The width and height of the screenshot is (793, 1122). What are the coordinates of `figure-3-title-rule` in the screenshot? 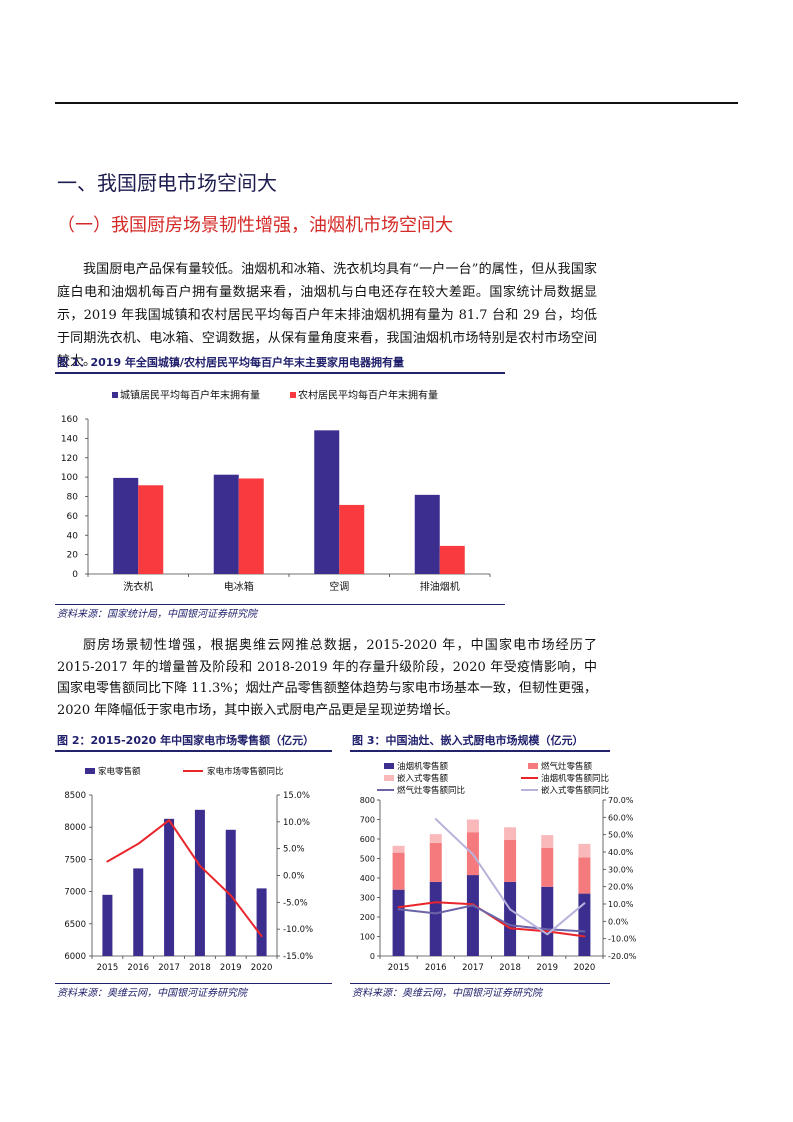 It's located at (480, 751).